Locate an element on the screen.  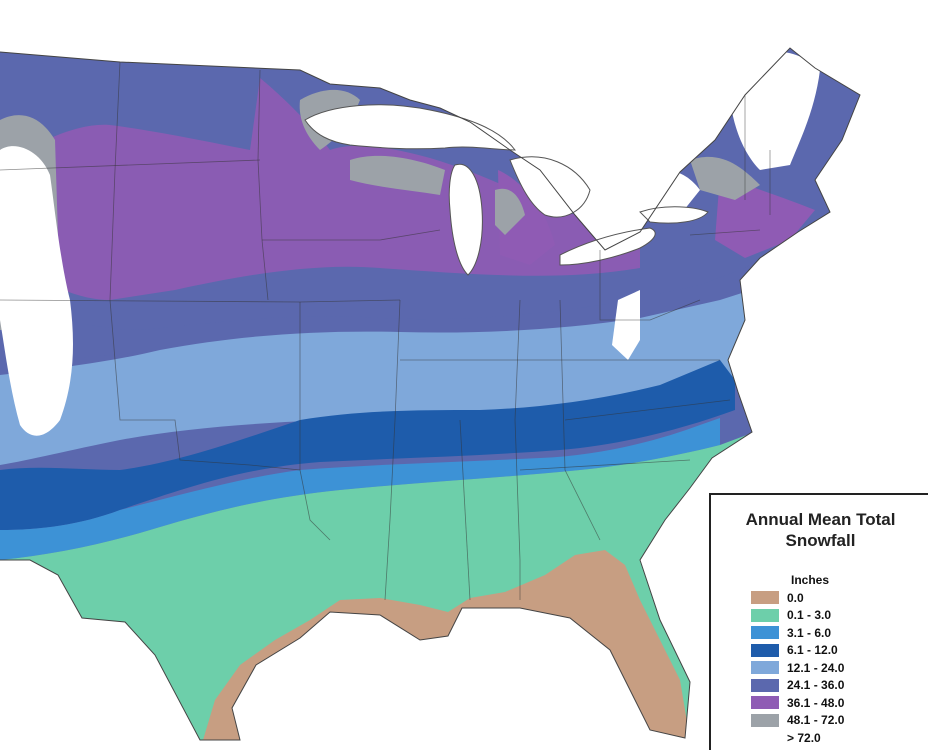
legend-label: > 72.0 is located at coordinates (804, 737).